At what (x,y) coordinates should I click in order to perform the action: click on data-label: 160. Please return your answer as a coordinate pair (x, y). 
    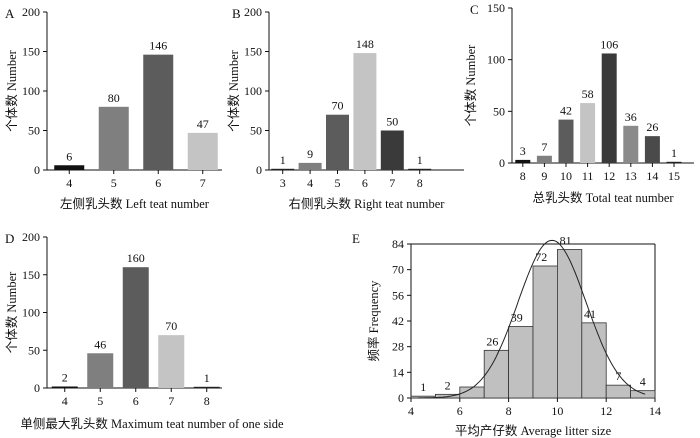
    Looking at the image, I should click on (136, 258).